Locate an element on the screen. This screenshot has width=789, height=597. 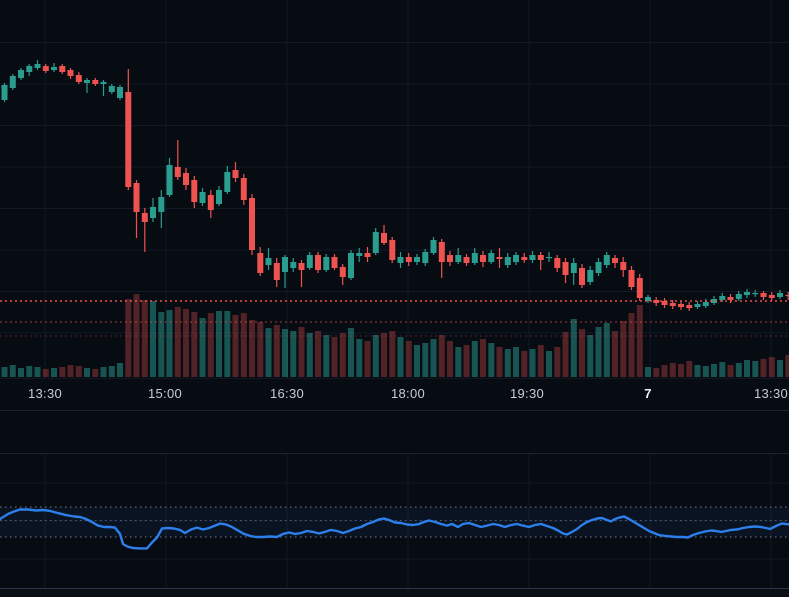
bottom-axis-strip is located at coordinates (394, 592).